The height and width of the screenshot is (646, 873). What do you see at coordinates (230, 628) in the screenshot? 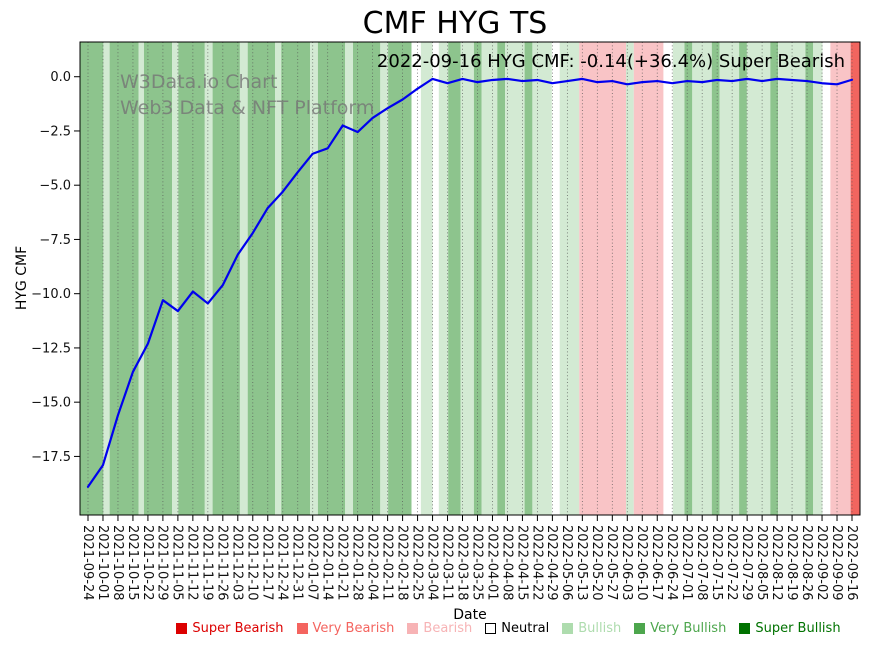
I see `legend-item-super-bearish: Super Bearish` at bounding box center [230, 628].